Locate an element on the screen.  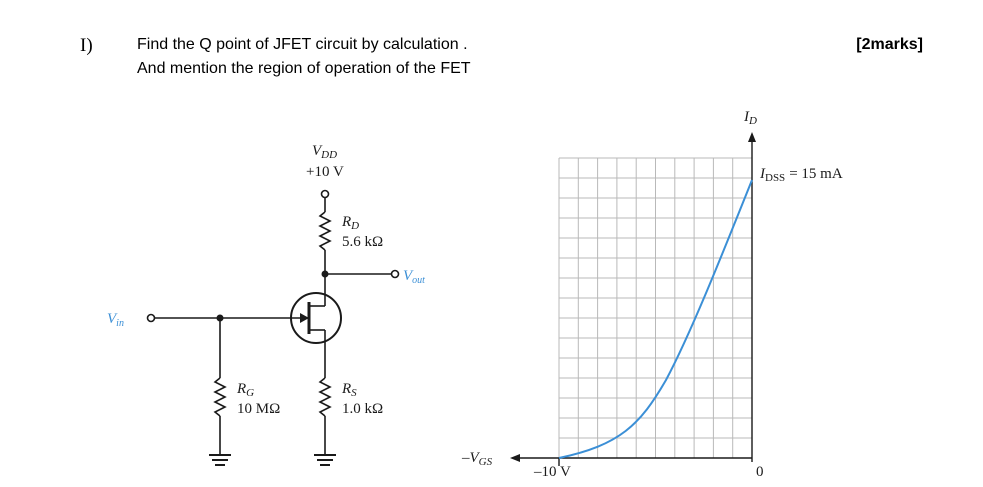
vgs-axis-arrow is located at coordinates (515, 458).